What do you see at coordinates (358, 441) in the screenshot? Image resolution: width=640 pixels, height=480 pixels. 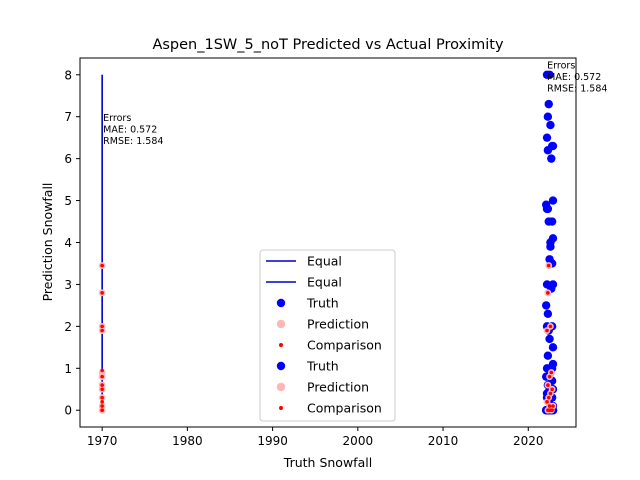 I see `x-tick-label: 2000` at bounding box center [358, 441].